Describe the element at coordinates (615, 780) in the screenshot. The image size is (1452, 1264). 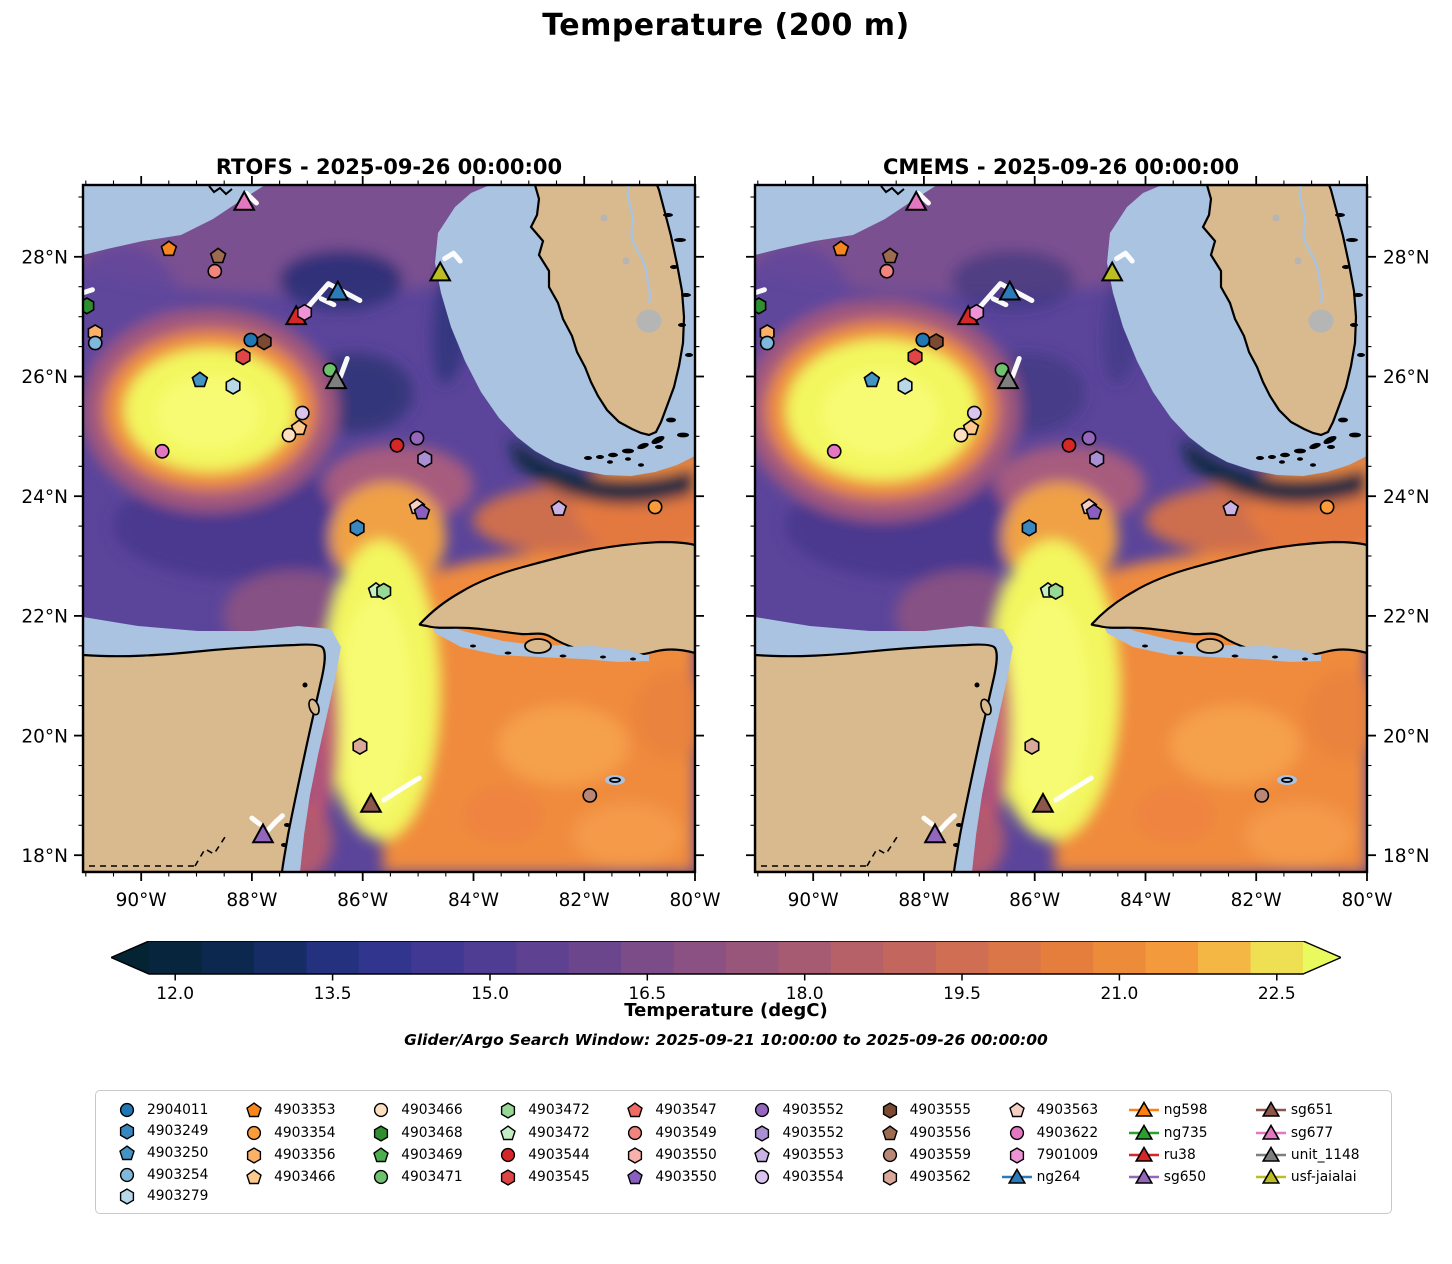
I see `shelf-mask-cayman` at that location.